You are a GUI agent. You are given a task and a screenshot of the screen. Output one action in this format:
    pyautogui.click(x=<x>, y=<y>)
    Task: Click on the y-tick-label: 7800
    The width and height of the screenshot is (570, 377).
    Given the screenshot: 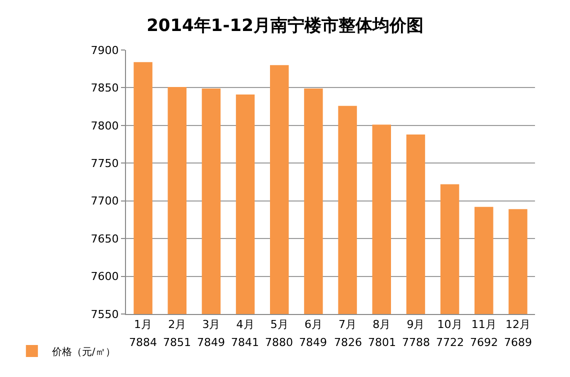 What is the action you would take?
    pyautogui.click(x=104, y=125)
    